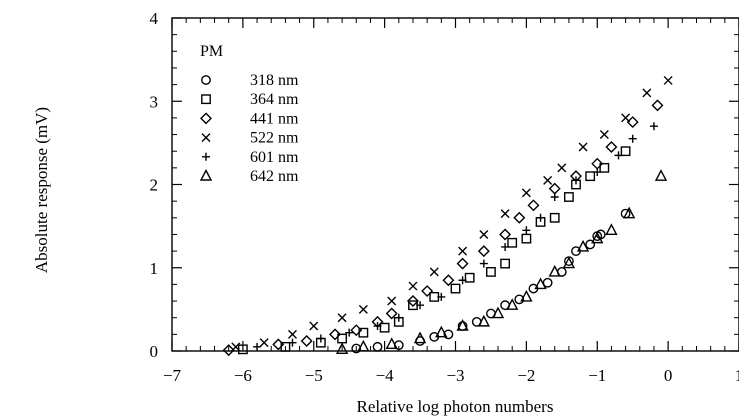  What do you see at coordinates (274, 138) in the screenshot?
I see `legend-label: 522 nm` at bounding box center [274, 138].